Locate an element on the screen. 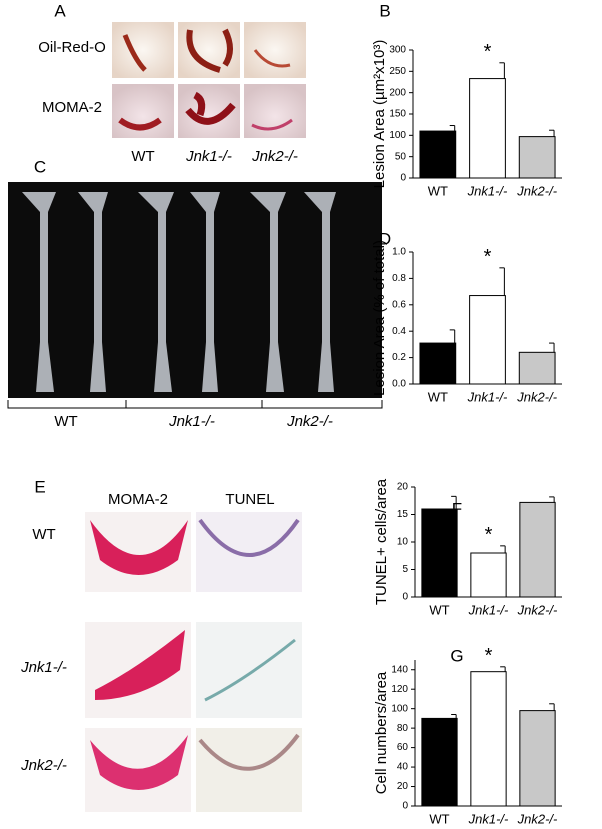  row-label: WT is located at coordinates (43, 534).